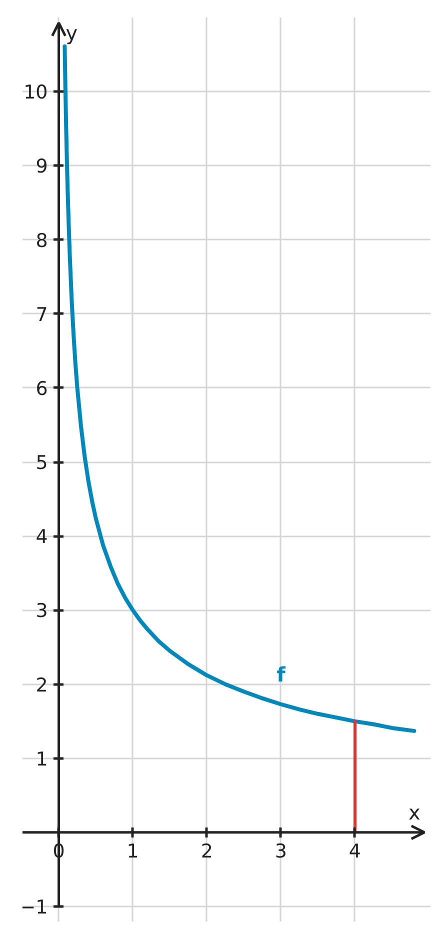 The width and height of the screenshot is (446, 935). I want to click on y-tick-label: 2, so click(42, 685).